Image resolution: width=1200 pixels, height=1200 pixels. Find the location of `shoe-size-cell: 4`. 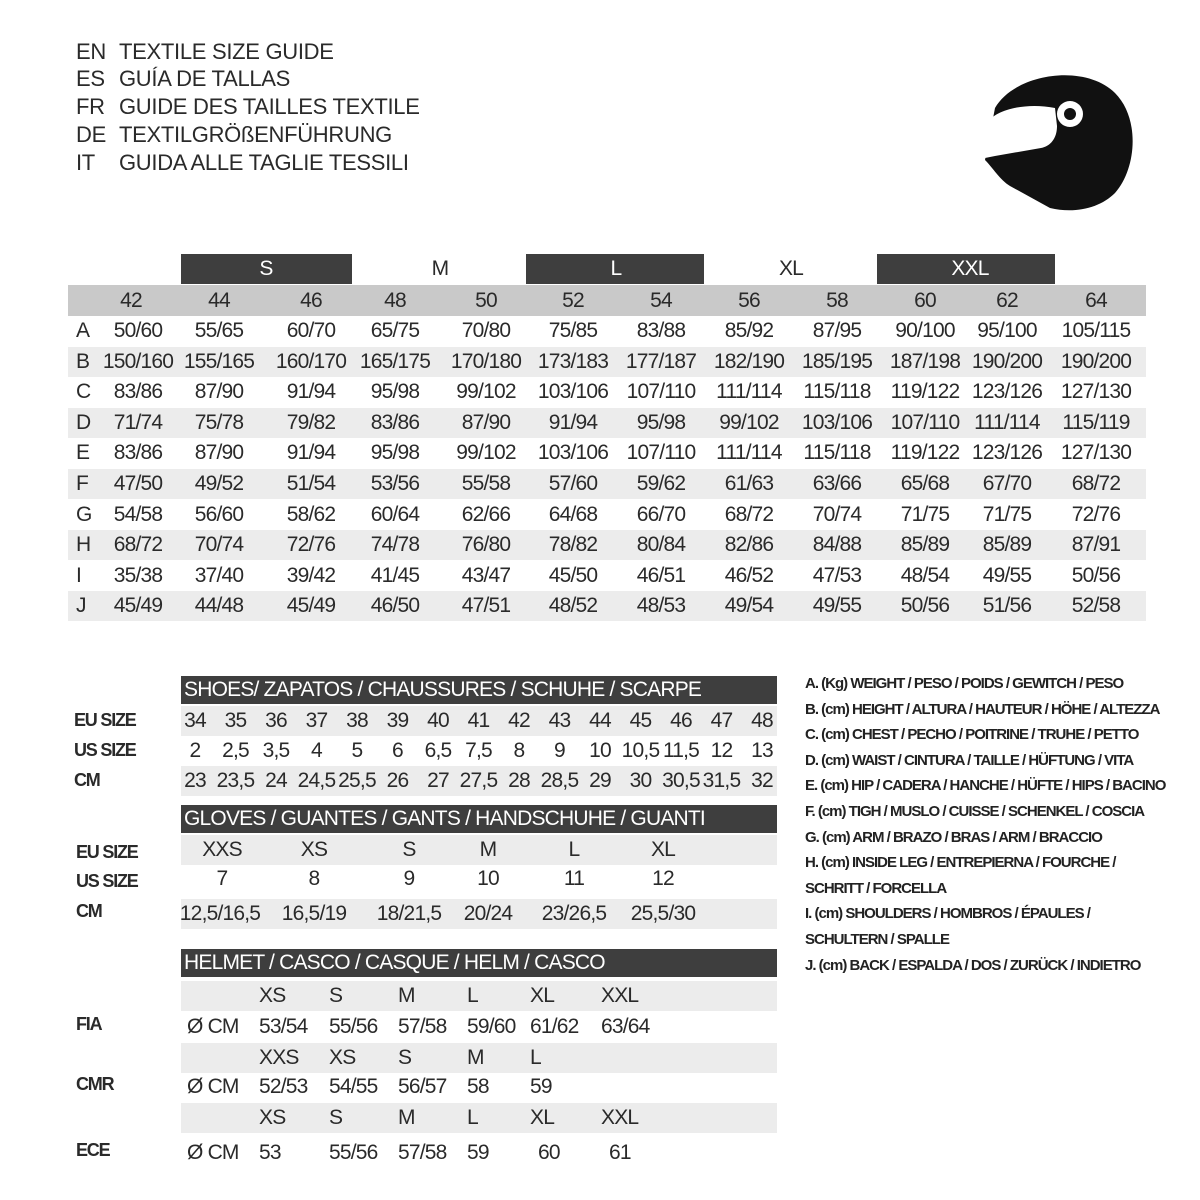

shoe-size-cell: 4 is located at coordinates (317, 750).